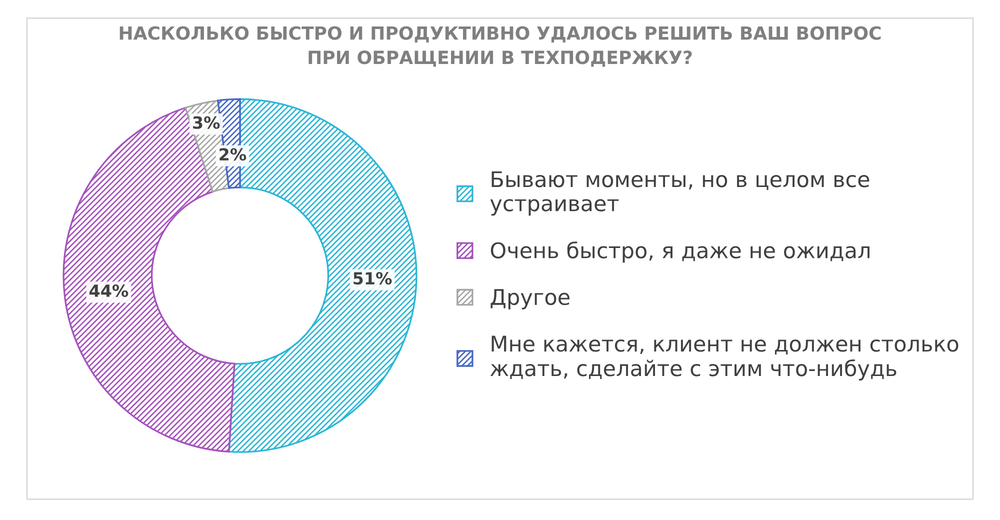 This screenshot has height=520, width=1000. What do you see at coordinates (680, 252) in the screenshot?
I see `legend-label: Очень быстро, я даже не ожидал` at bounding box center [680, 252].